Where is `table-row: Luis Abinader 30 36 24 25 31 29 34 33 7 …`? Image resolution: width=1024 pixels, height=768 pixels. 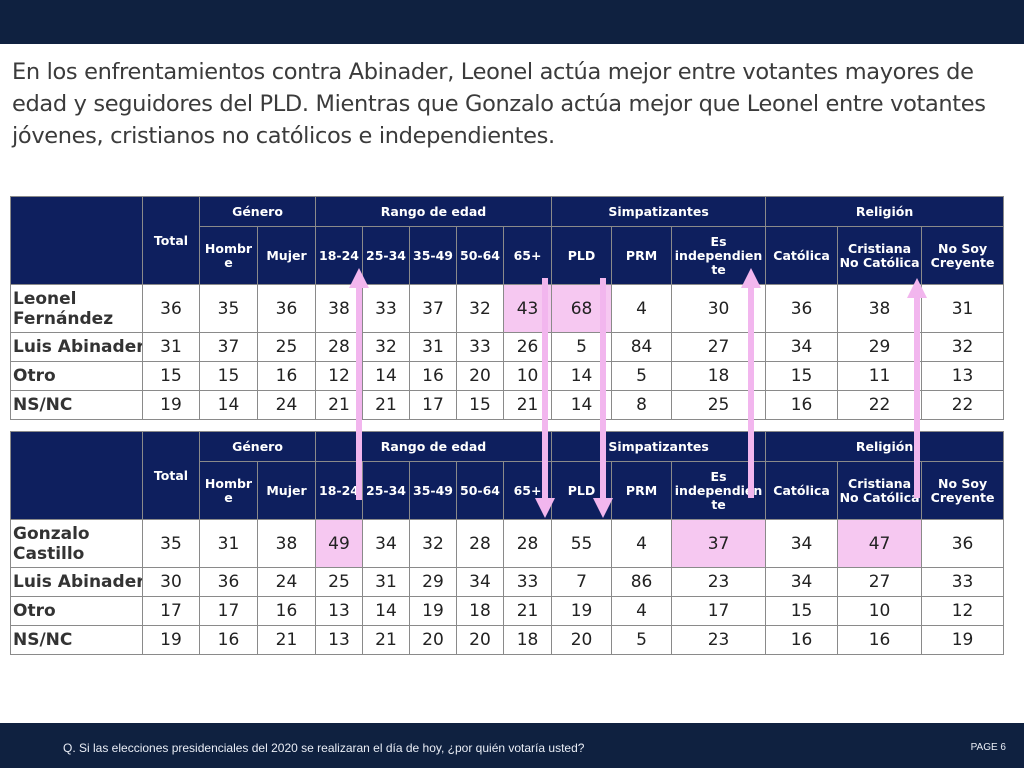
table-row: Luis Abinader 30 36 24 25 31 29 34 33 7 … is located at coordinates (507, 582).